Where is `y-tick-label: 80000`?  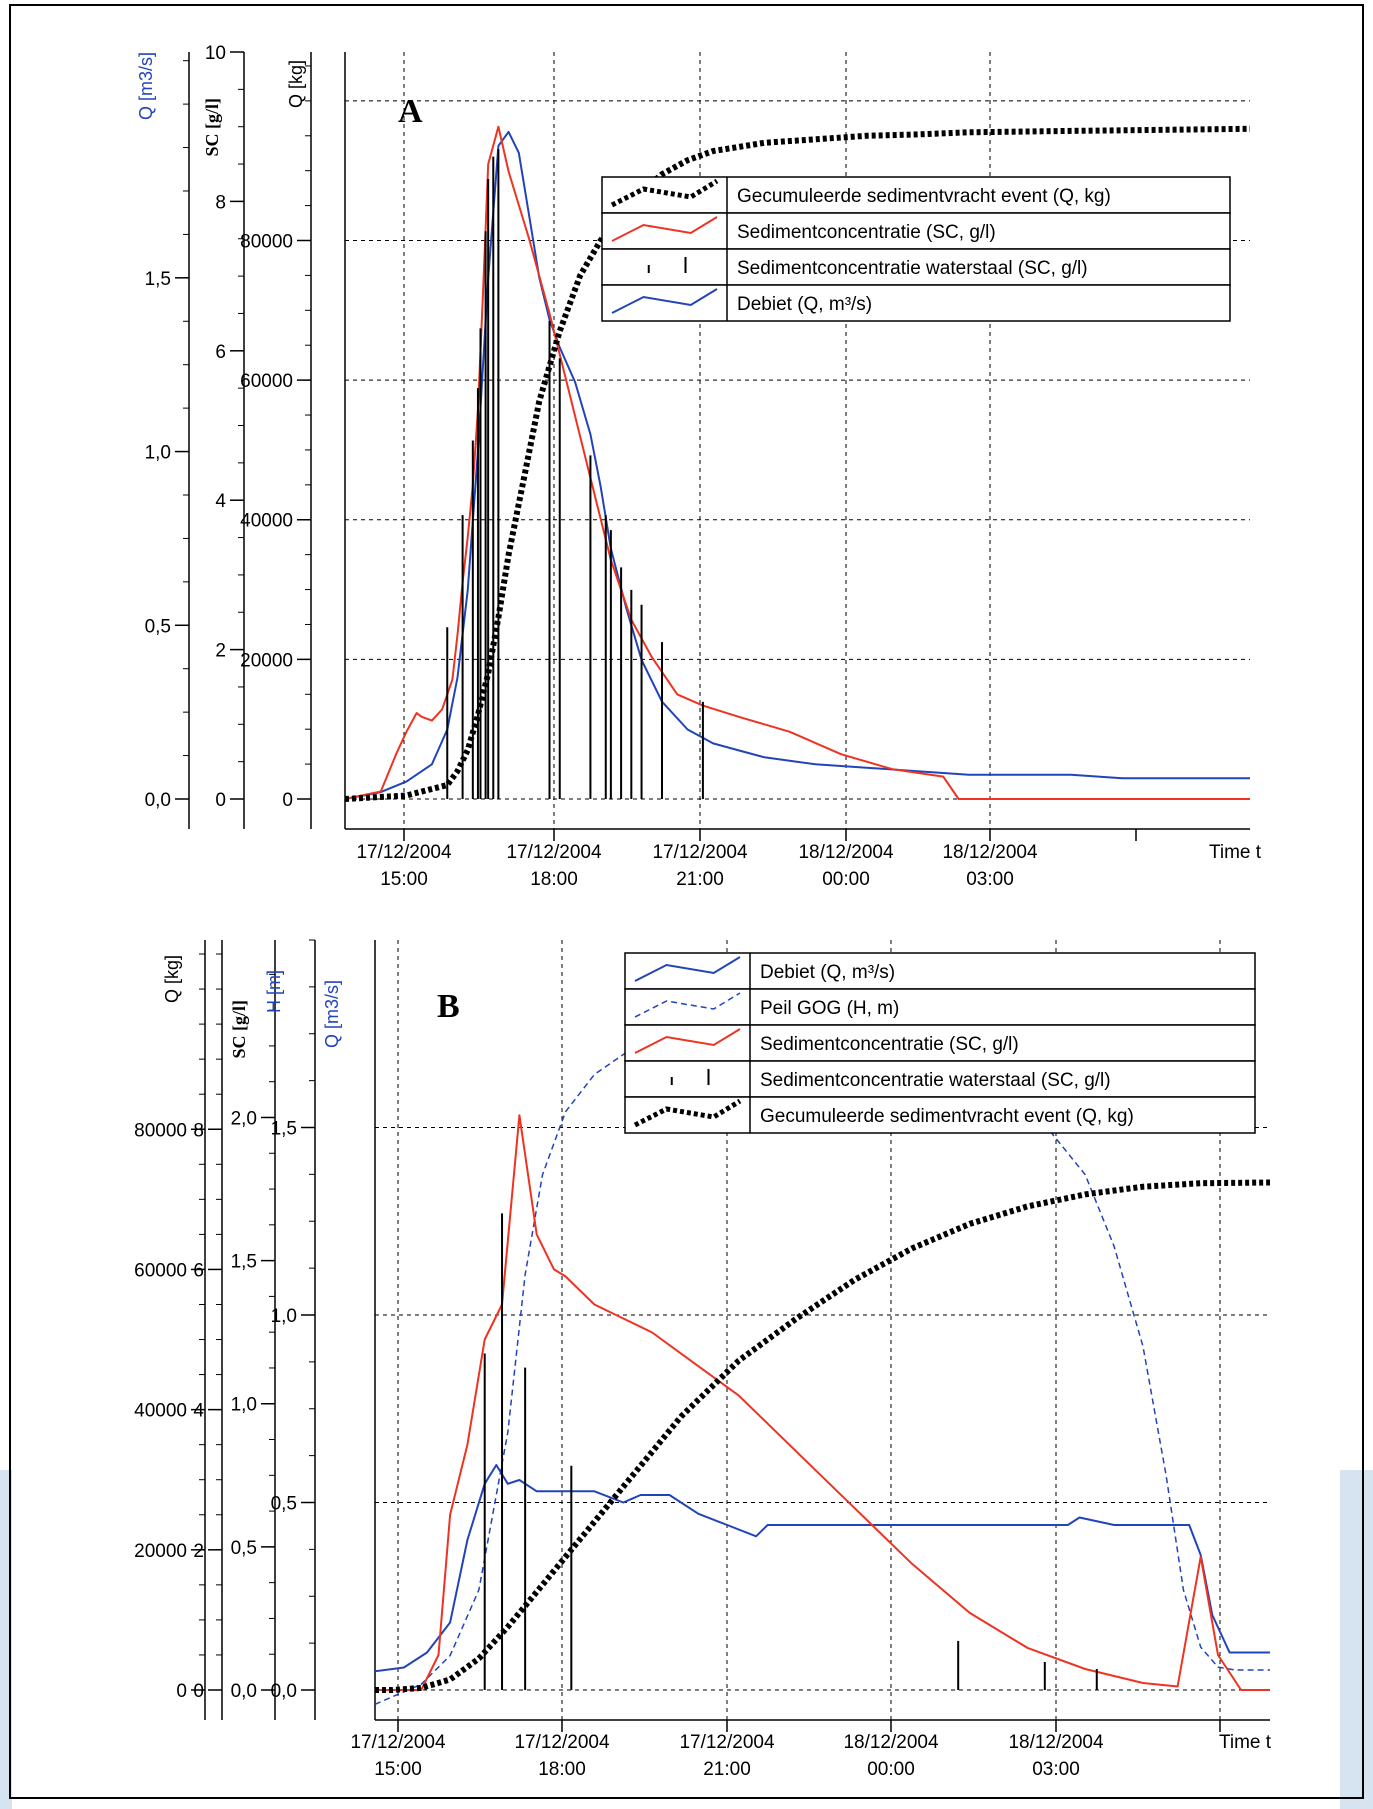
y-tick-label: 80000 is located at coordinates (160, 1130).